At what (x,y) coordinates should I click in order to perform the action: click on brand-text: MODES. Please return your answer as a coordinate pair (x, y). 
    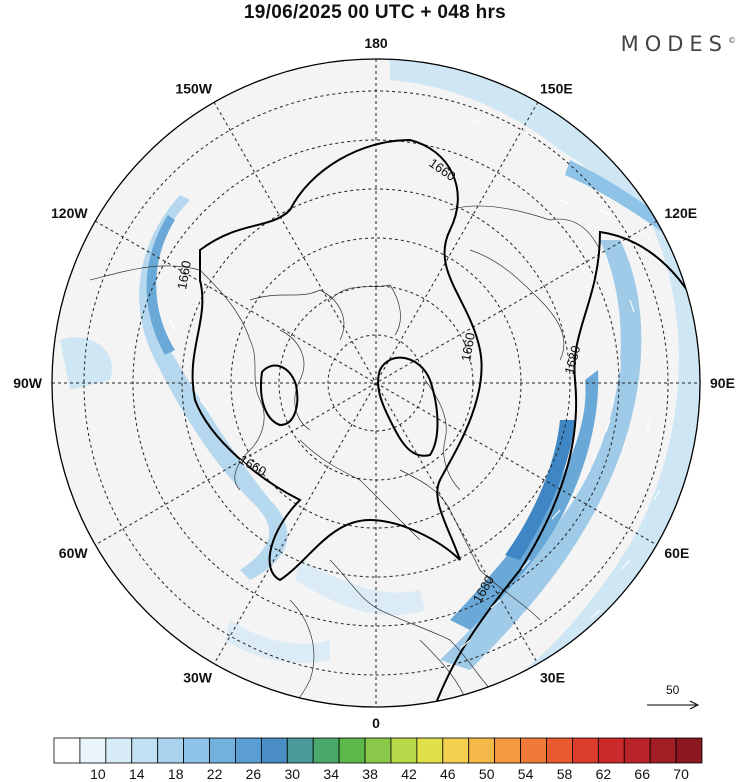
    Looking at the image, I should click on (674, 44).